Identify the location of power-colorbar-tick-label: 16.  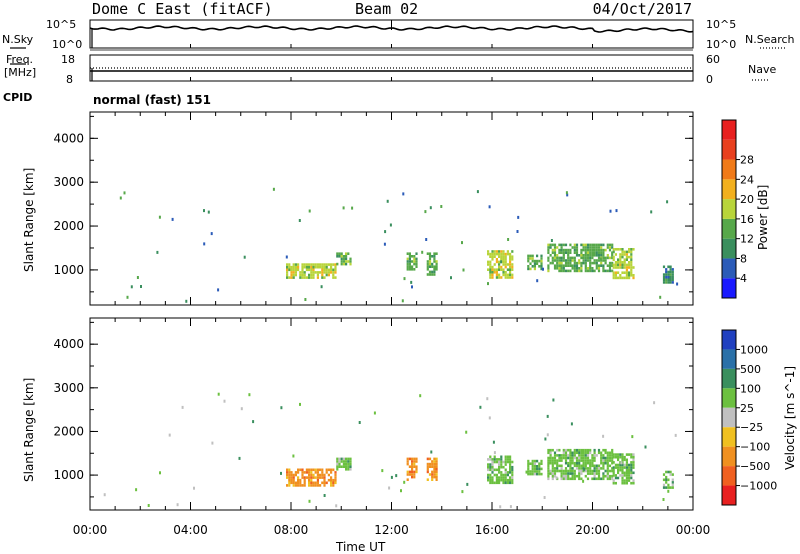
(747, 219).